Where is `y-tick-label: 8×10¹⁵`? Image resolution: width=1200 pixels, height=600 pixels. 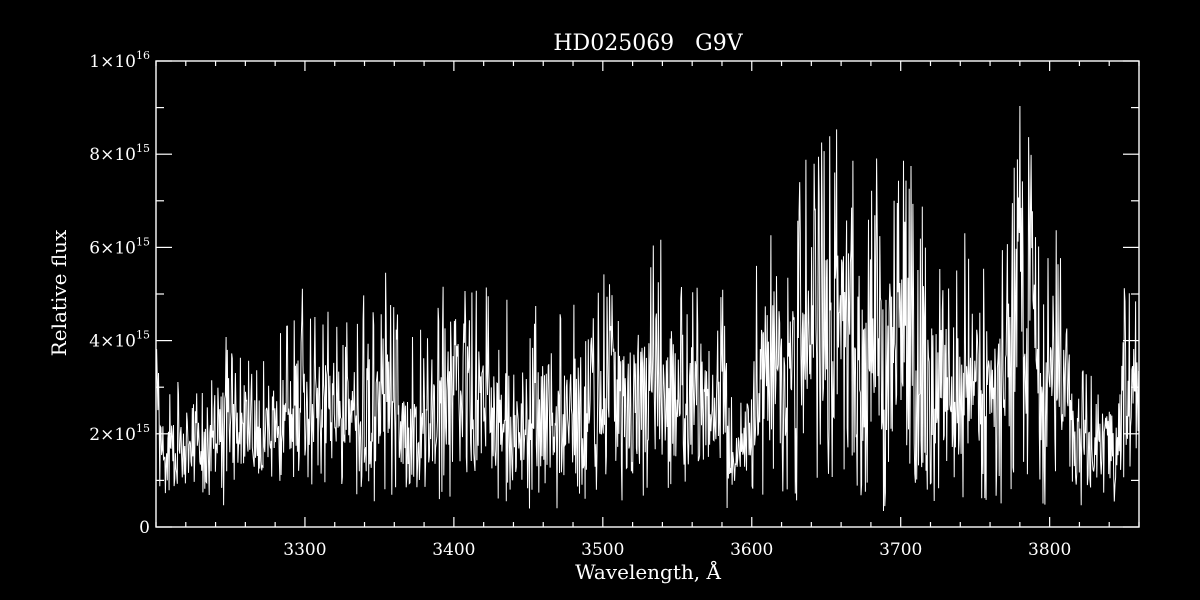
y-tick-label: 8×10¹⁵ is located at coordinates (119, 153).